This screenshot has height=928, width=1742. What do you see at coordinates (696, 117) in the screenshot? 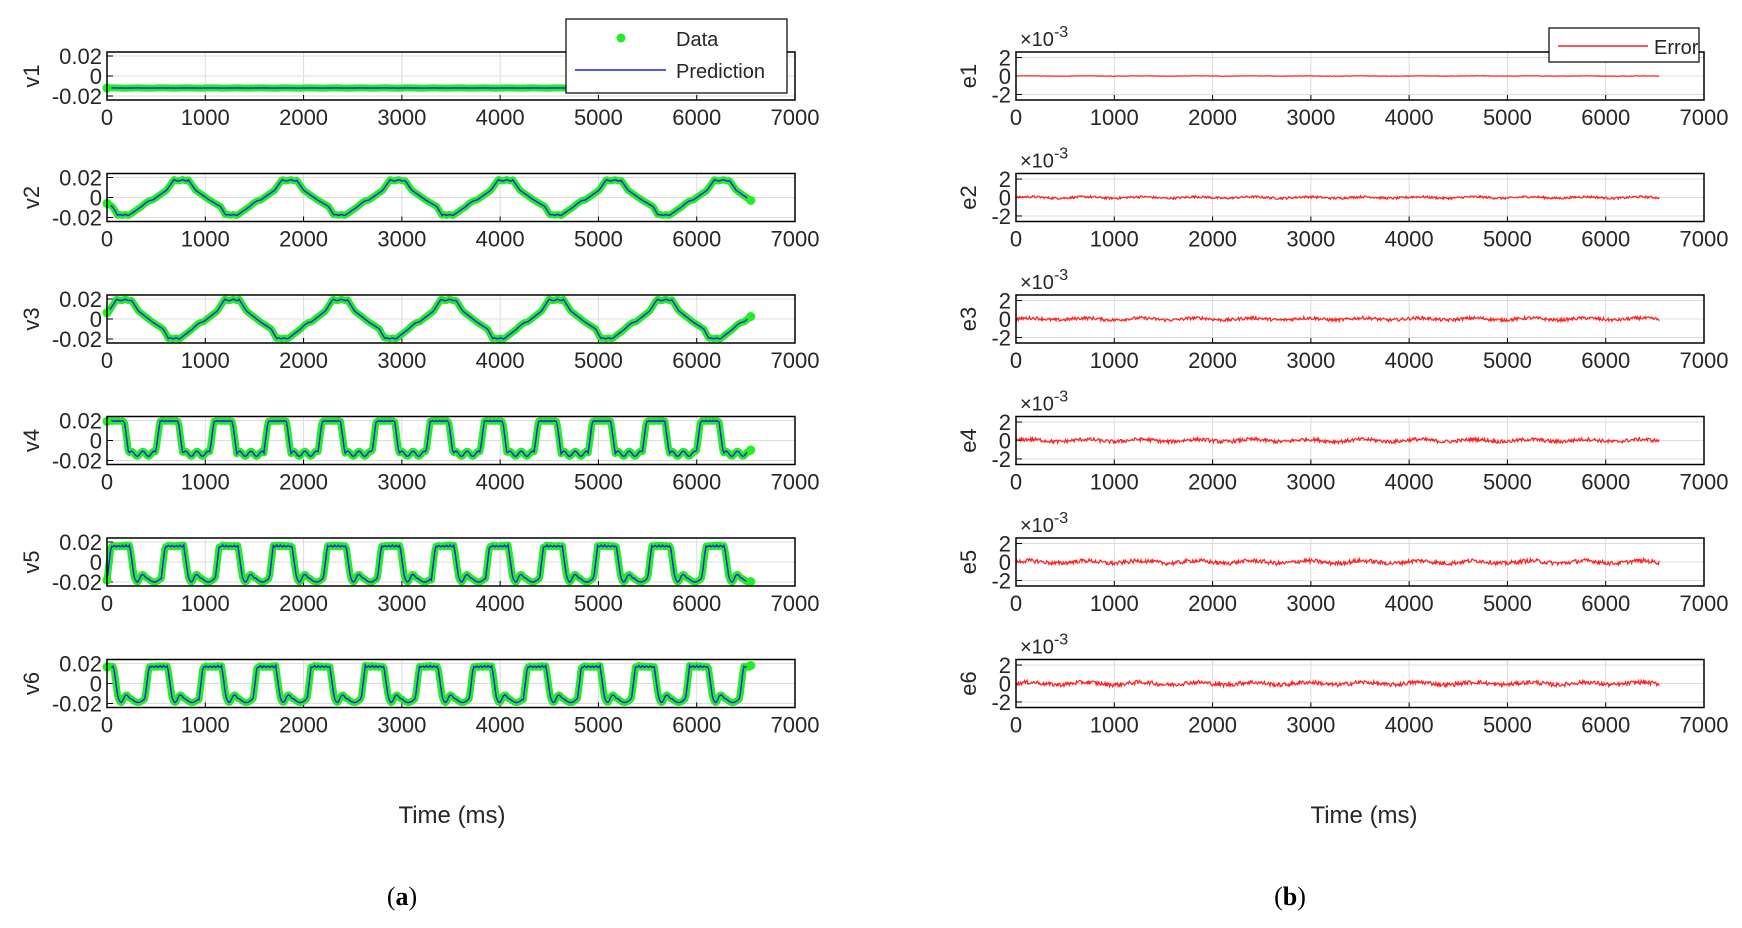
I see `xtick-label-v1-6: 6000` at bounding box center [696, 117].